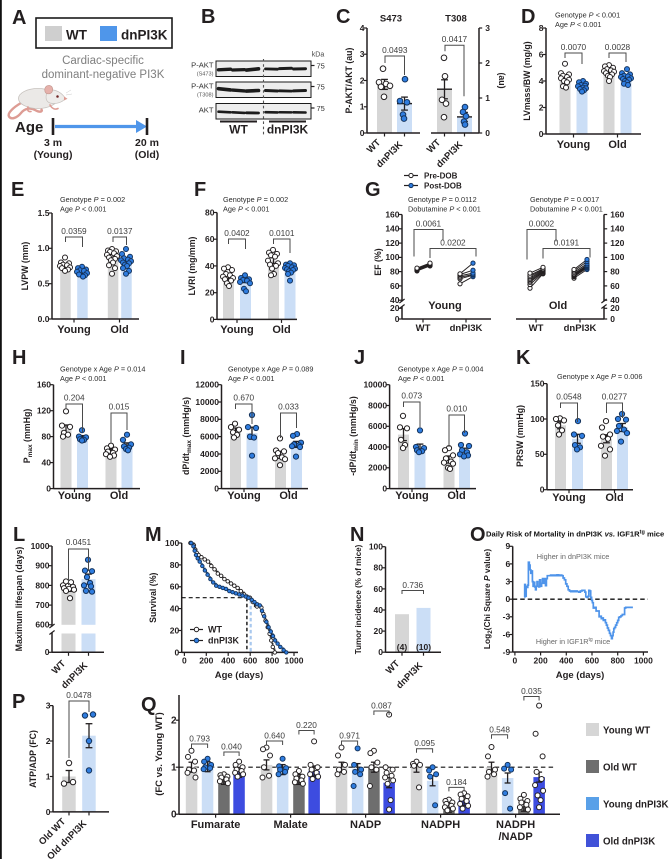 The height and width of the screenshot is (859, 670). What do you see at coordinates (306, 725) in the screenshot?
I see `svg-text: 0.220` at bounding box center [306, 725].